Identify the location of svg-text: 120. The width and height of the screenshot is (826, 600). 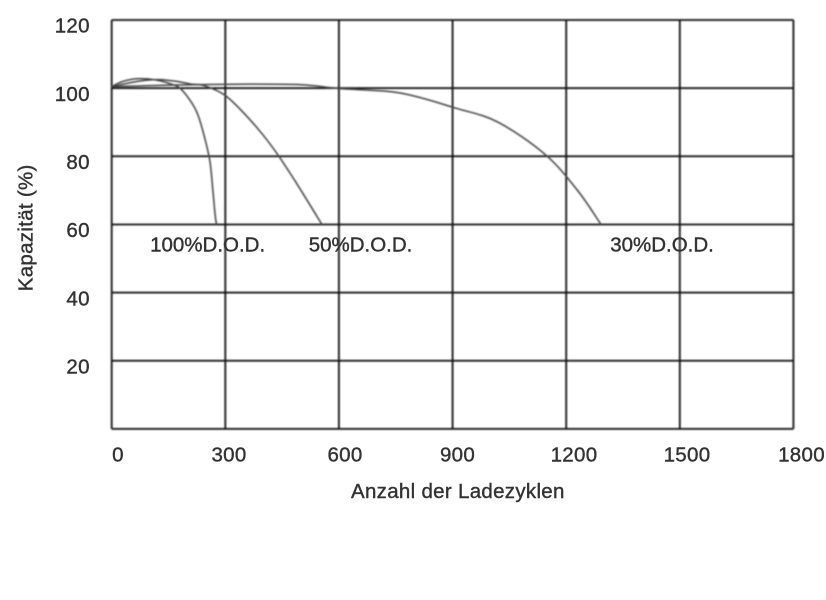
(72, 26).